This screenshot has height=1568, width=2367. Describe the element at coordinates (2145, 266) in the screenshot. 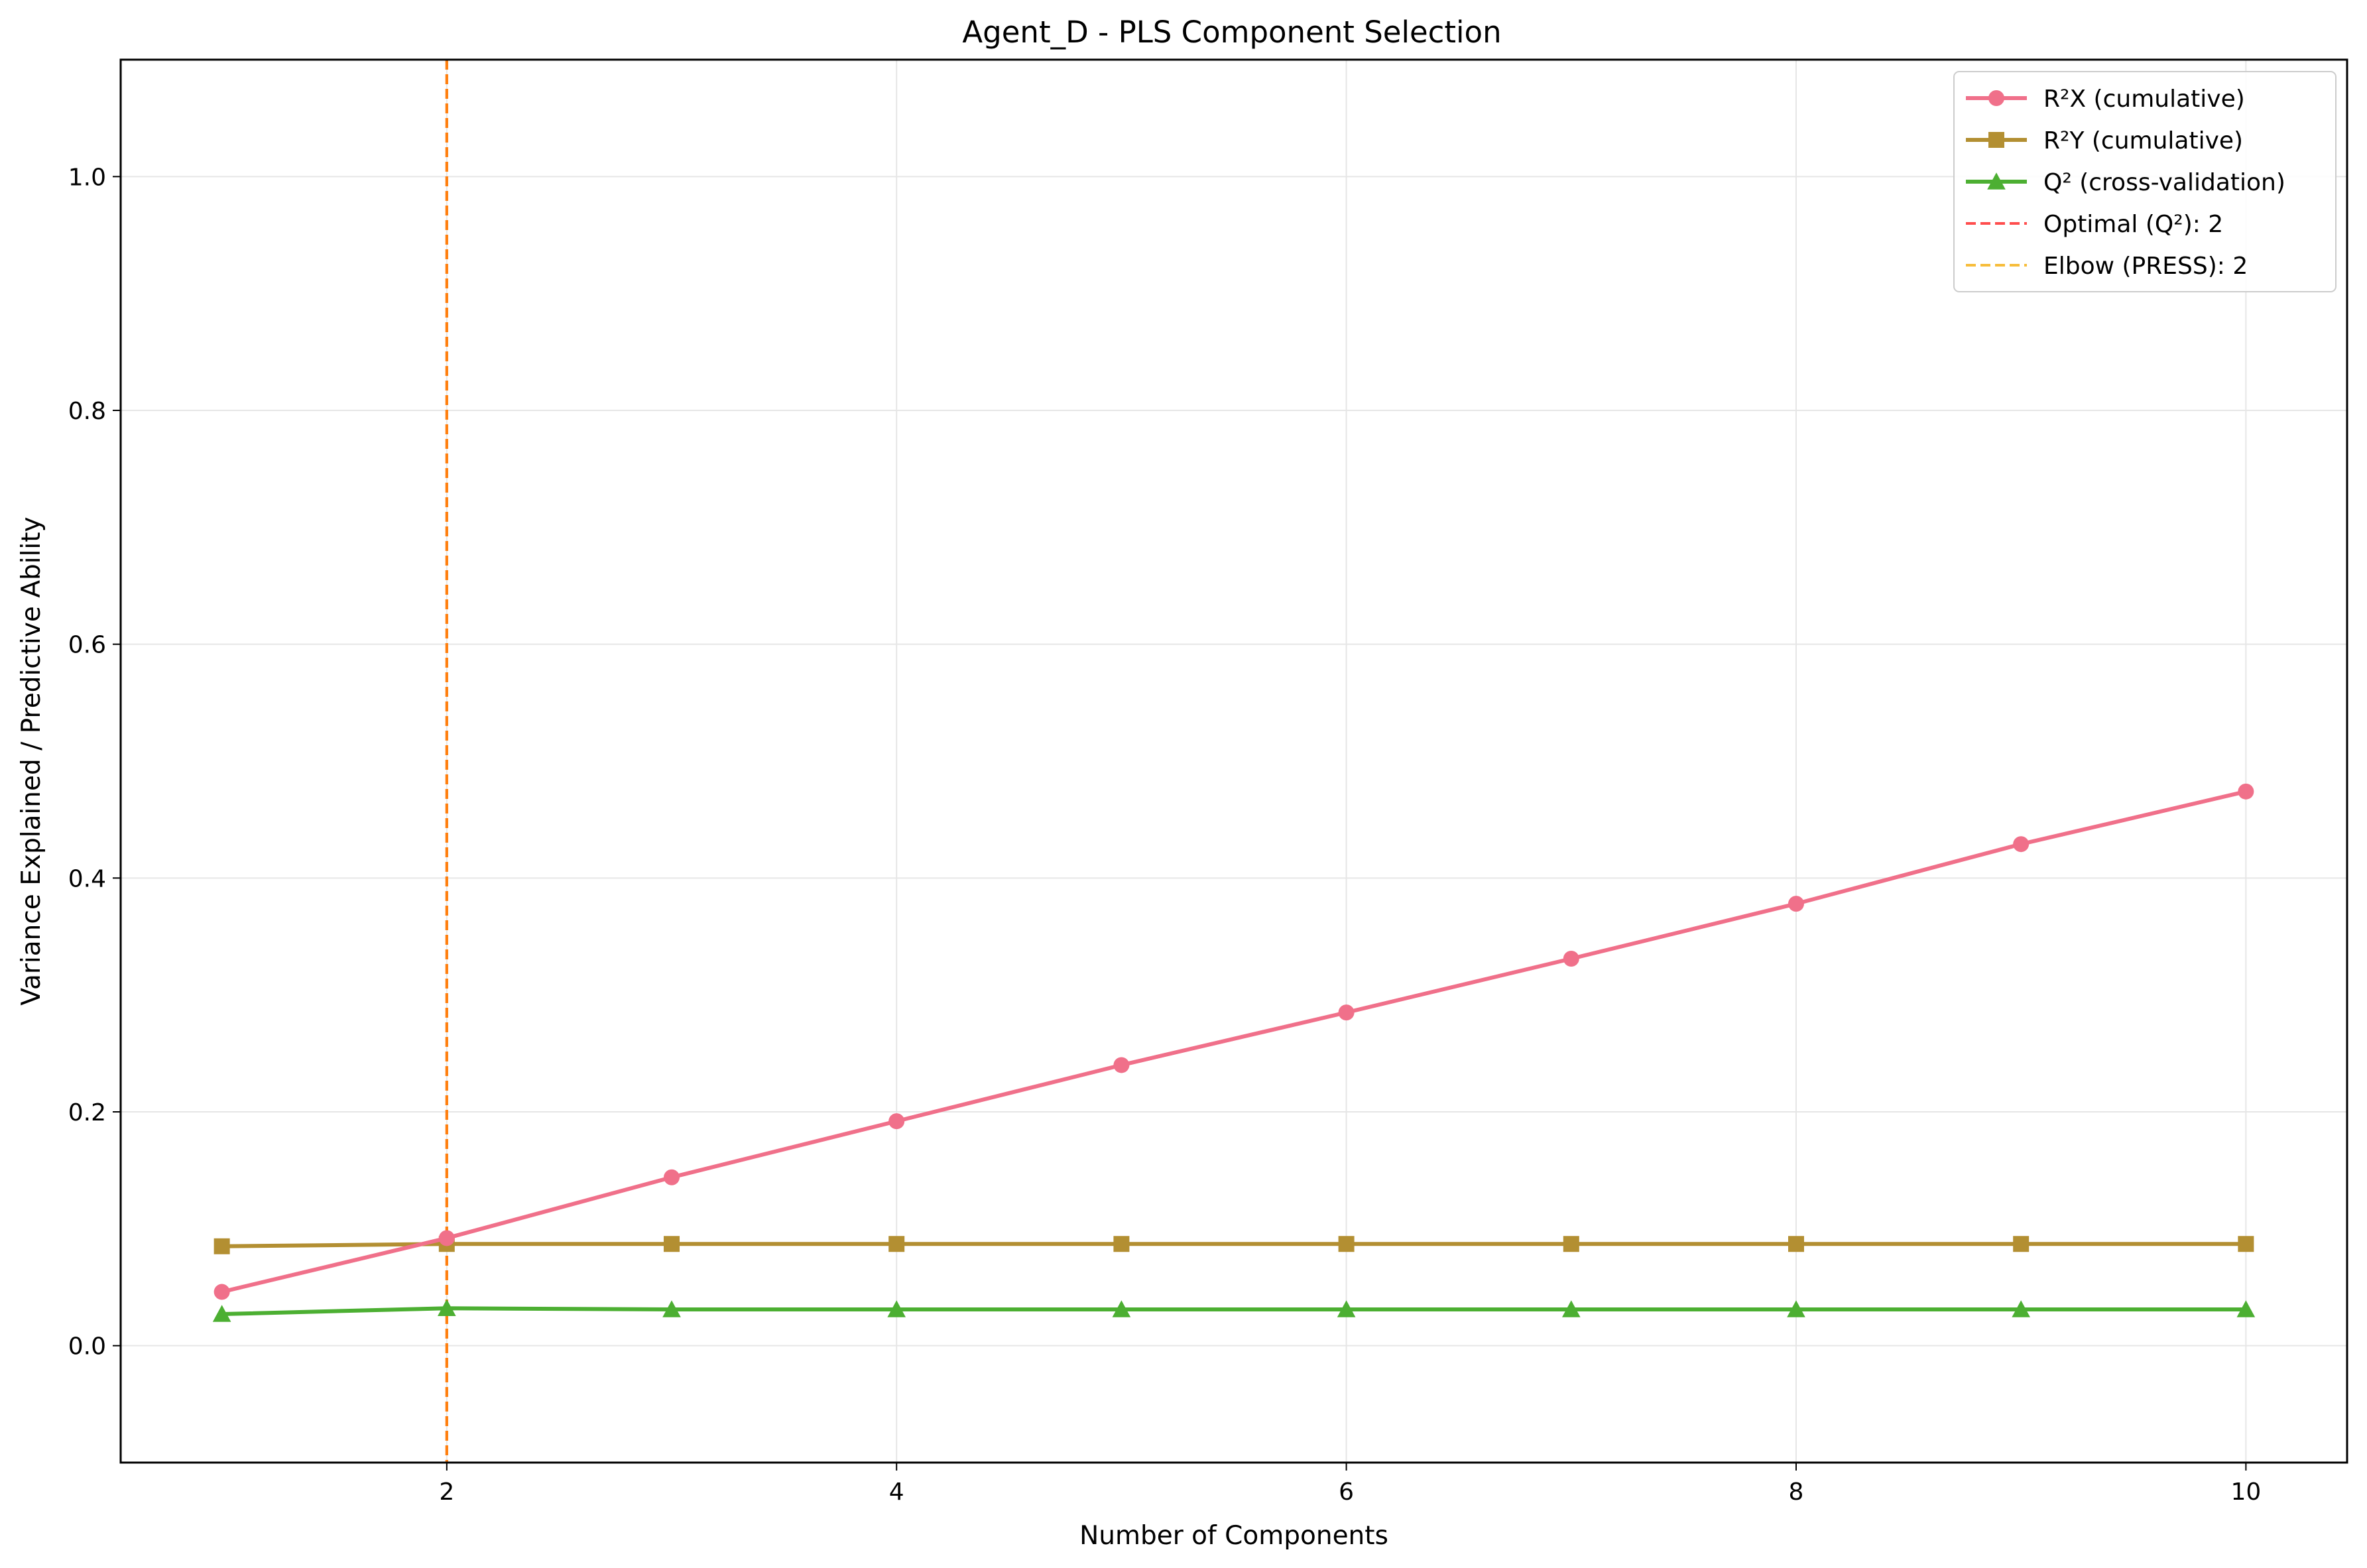

I see `legend-label-elbow: Elbow (PRESS): 2` at that location.